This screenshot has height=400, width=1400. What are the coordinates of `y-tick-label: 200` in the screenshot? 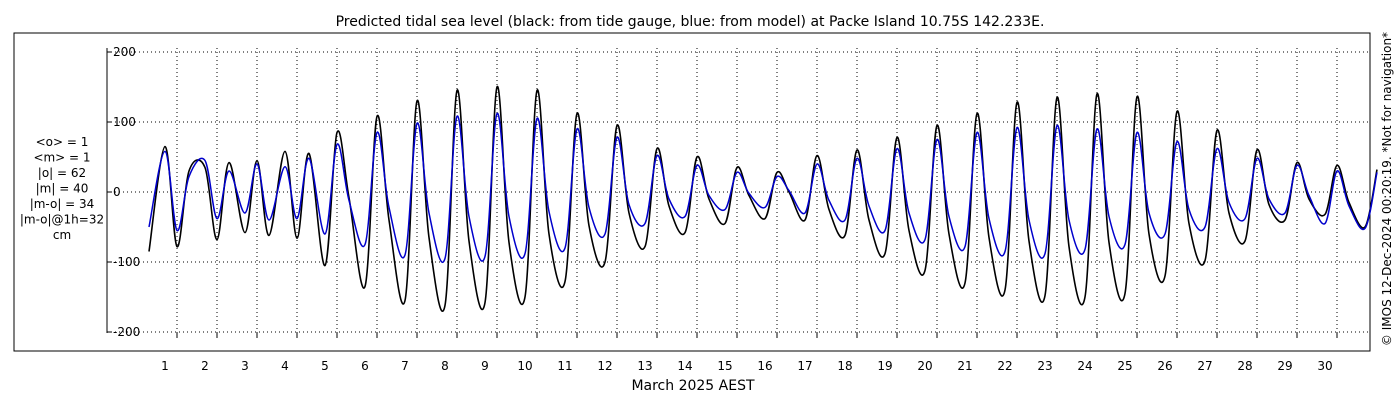 It's located at (124, 52).